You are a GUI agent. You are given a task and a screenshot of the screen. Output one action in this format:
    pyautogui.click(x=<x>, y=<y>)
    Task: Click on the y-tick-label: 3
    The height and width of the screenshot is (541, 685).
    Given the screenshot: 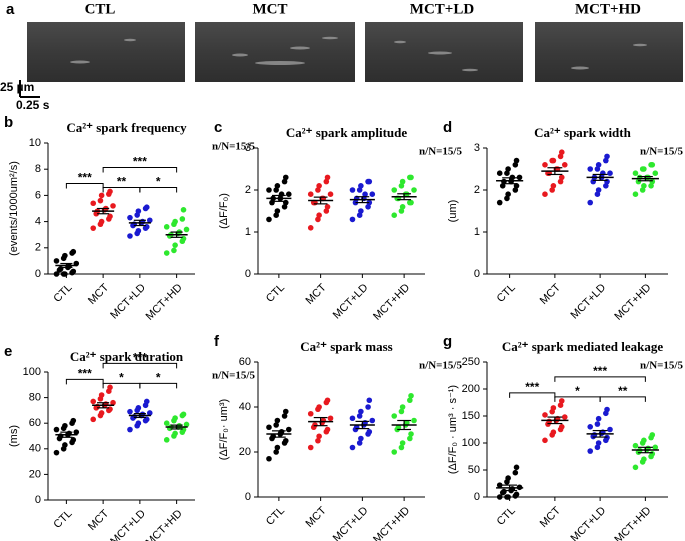 What is the action you would take?
    pyautogui.click(x=248, y=148)
    